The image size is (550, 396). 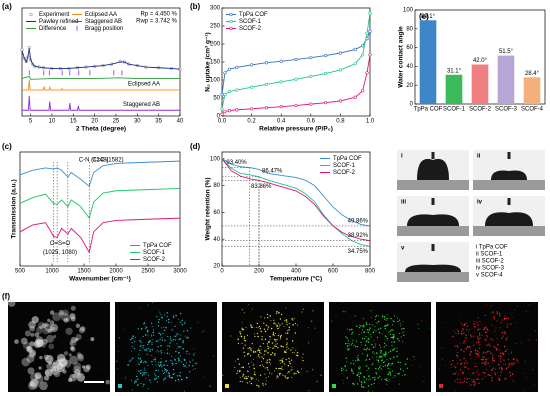 What do you see at coordinates (532, 90) in the screenshot?
I see `bar` at bounding box center [532, 90].